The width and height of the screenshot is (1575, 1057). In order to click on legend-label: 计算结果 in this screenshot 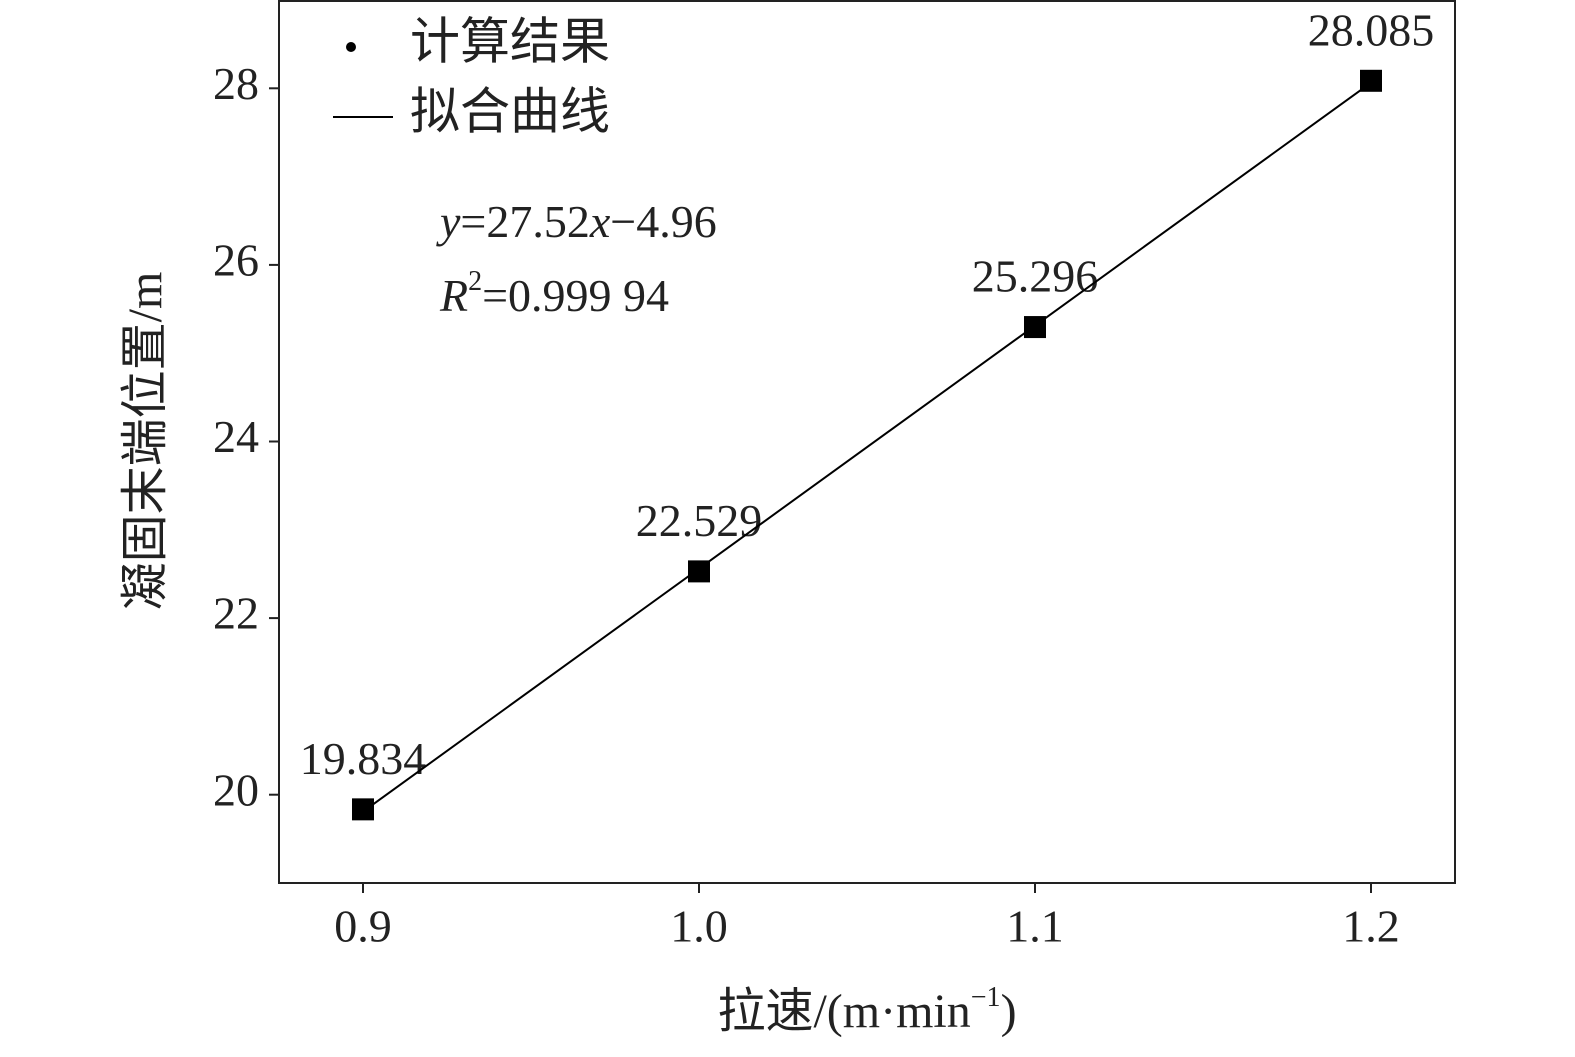, I will do `click(510, 41)`.